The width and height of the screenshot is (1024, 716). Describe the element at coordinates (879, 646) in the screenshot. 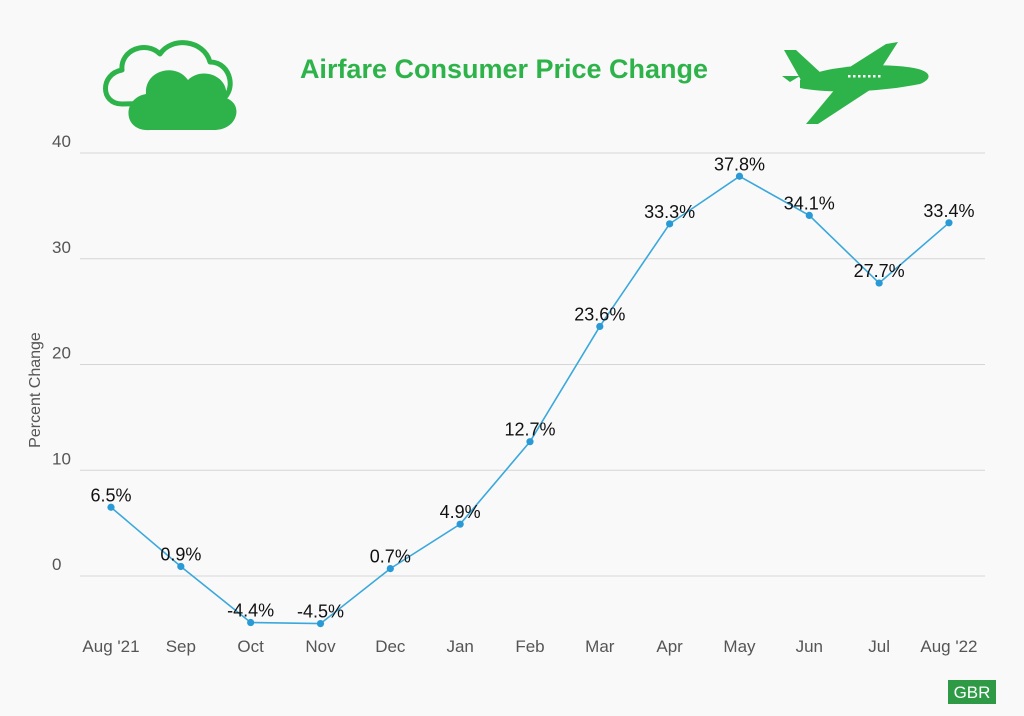

I see `x-tick-label: Jul` at that location.